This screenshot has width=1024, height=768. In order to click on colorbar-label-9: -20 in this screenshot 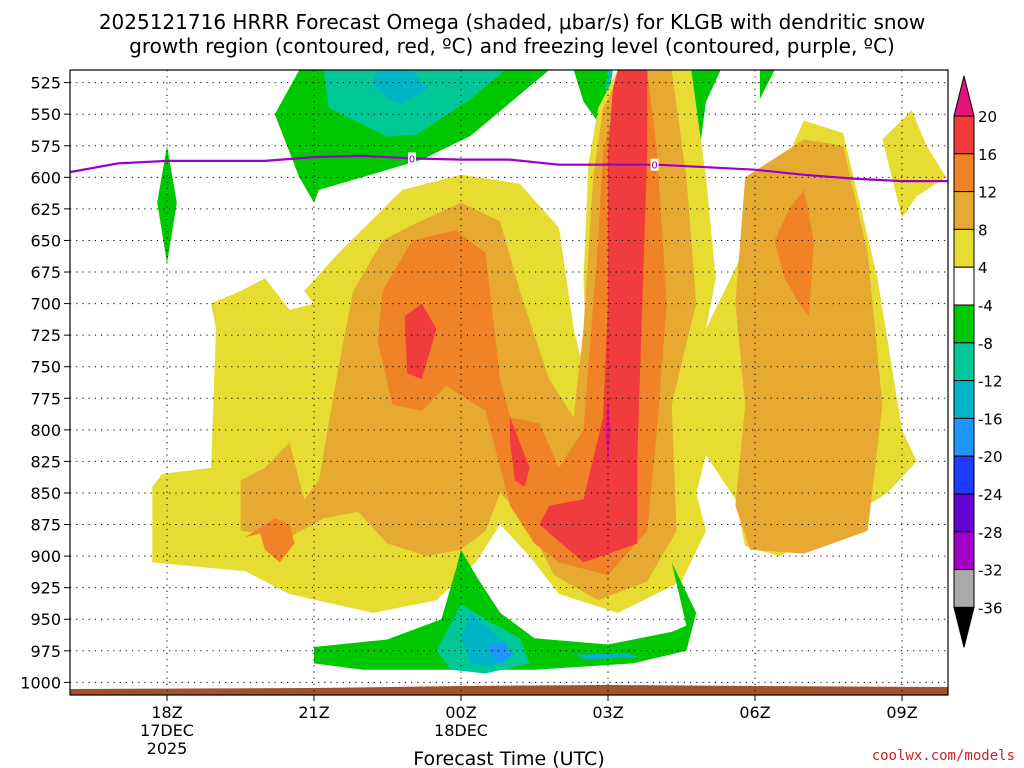, I will do `click(990, 457)`.